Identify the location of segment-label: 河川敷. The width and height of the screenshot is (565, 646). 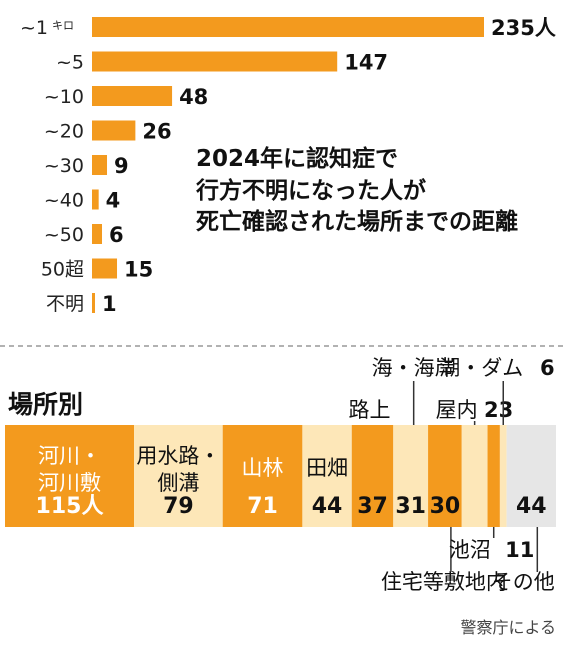
(69, 483).